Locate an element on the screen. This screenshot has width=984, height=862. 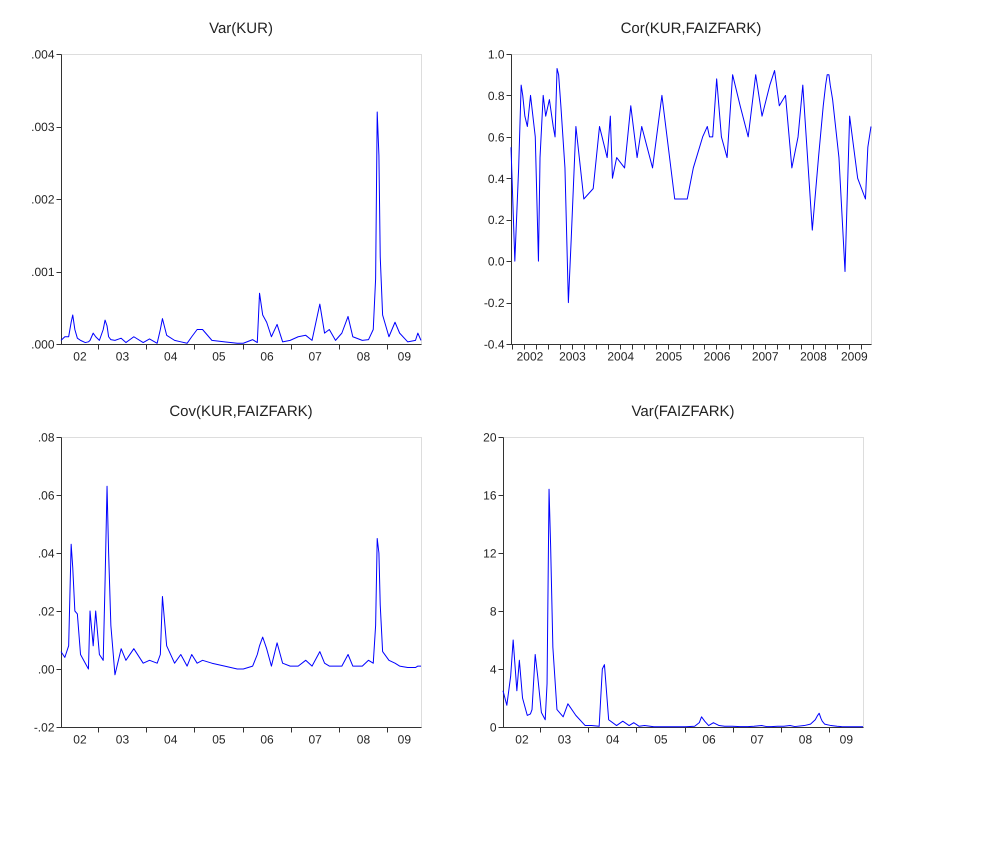
x-tick-label: 2003 is located at coordinates (572, 357).